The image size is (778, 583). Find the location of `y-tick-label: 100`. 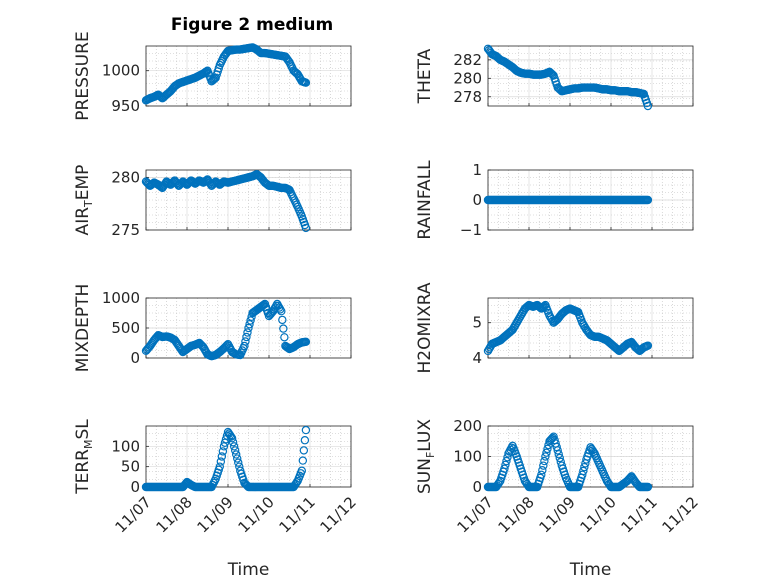

y-tick-label: 100 is located at coordinates (467, 457).